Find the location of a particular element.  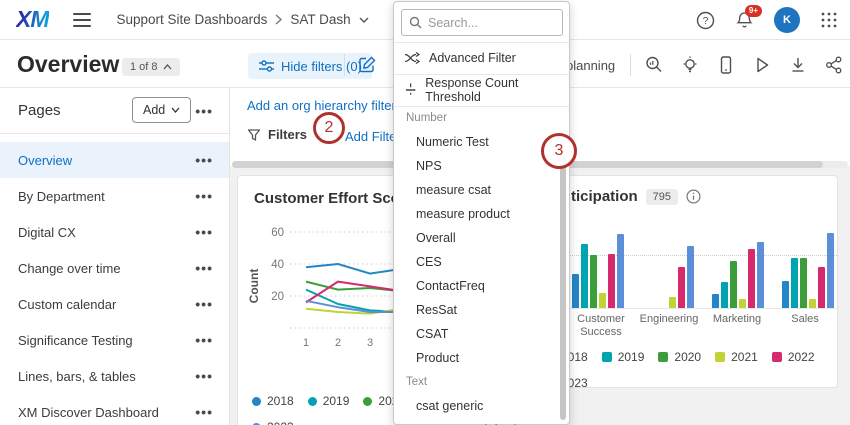

edit-pencil-icon is located at coordinates (367, 64).